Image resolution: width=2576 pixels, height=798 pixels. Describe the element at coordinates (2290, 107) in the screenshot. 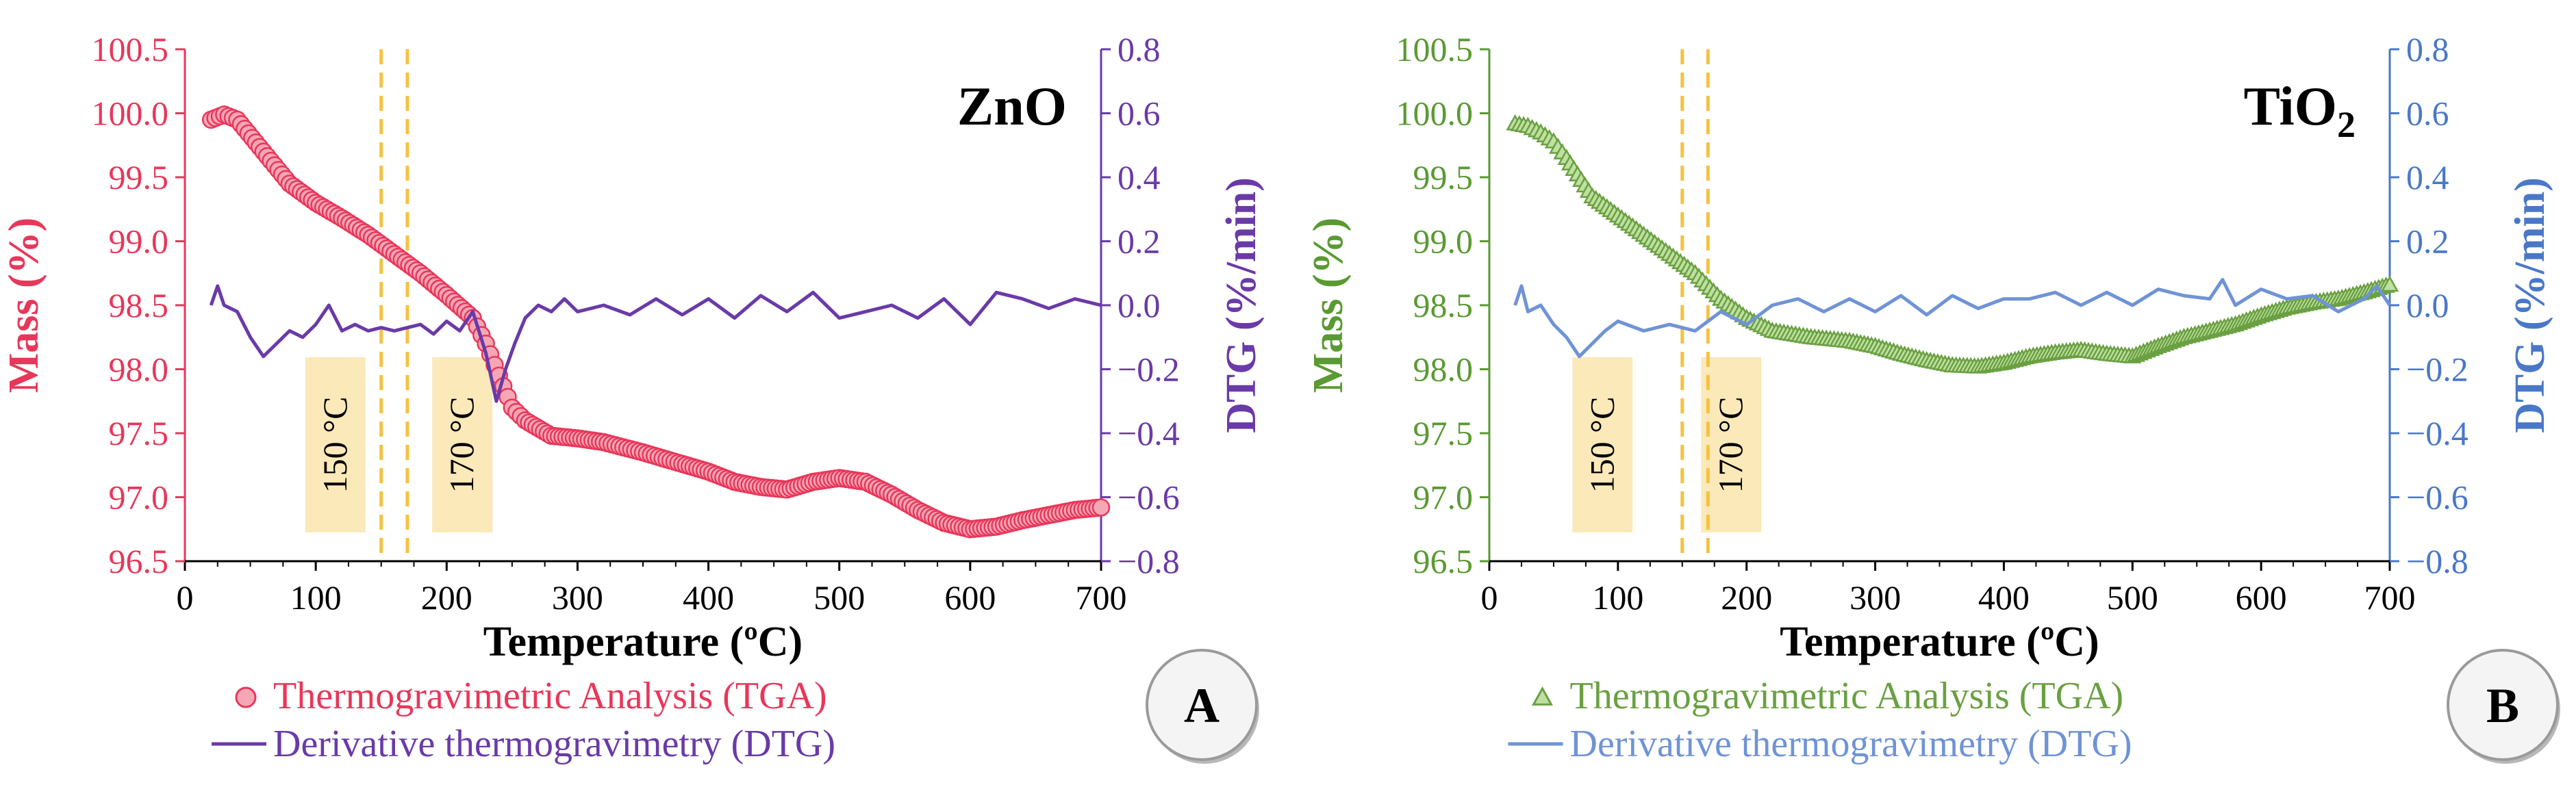

I see `chart-title-main: TiO` at that location.